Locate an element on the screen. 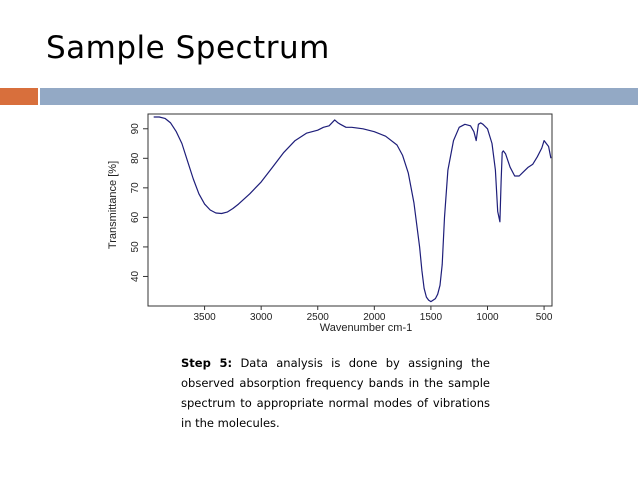  y-axis-title-group: Transmittance [%] is located at coordinates (113, 205).